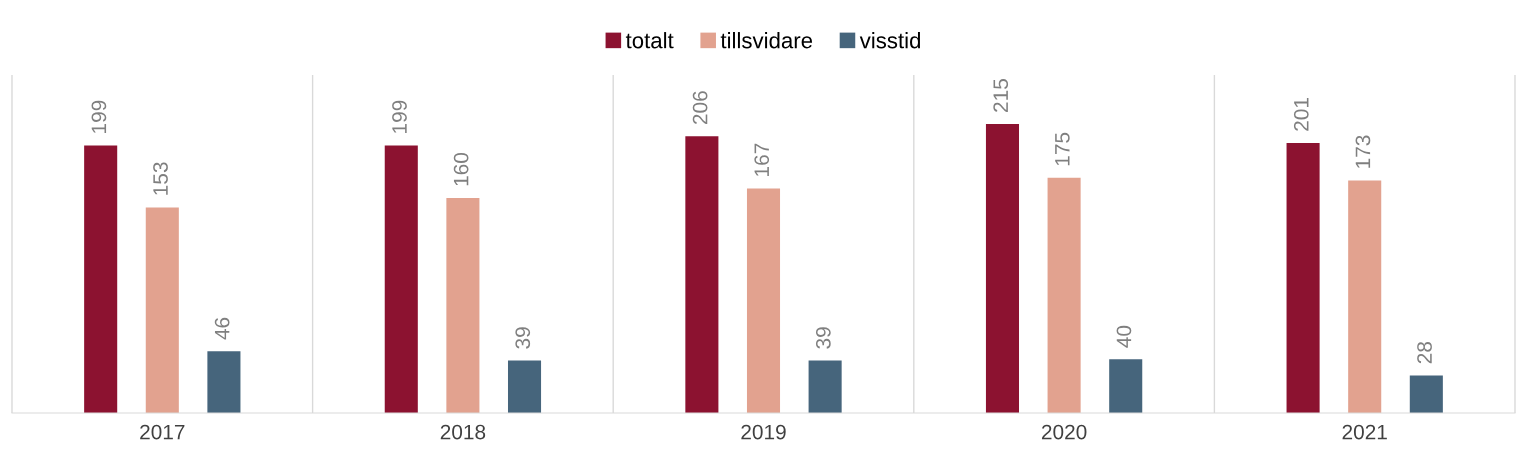 The image size is (1528, 463). I want to click on data-label: 46, so click(222, 328).